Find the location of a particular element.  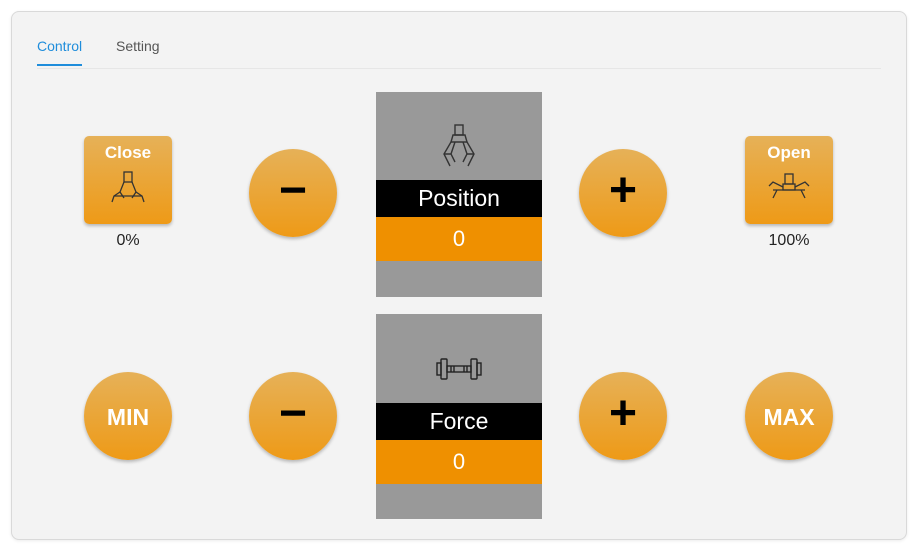

force-value: 0 is located at coordinates (459, 462).